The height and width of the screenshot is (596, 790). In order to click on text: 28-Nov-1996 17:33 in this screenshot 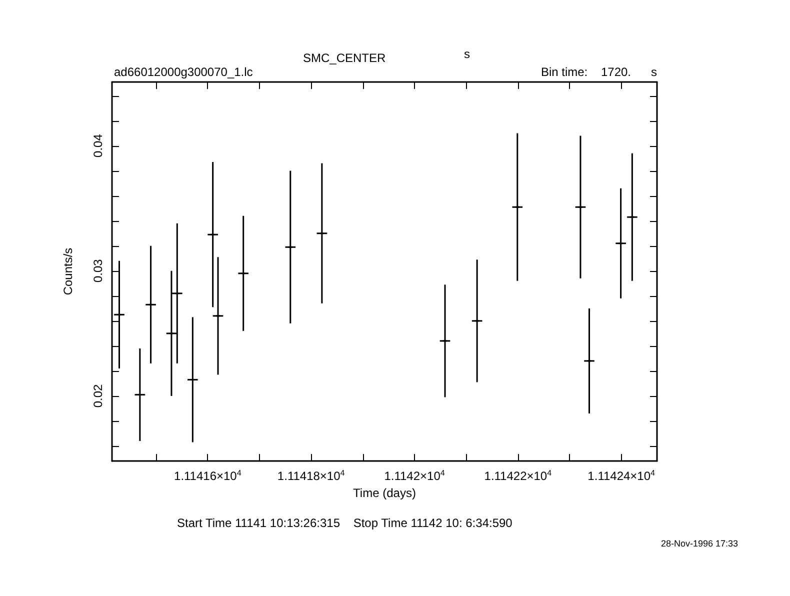, I will do `click(699, 543)`.